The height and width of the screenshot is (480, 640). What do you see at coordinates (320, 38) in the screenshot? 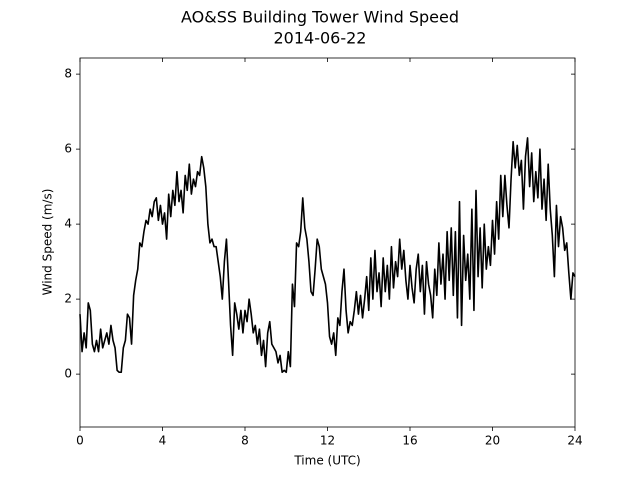
I see `chart-subtitle: 2014-06-22` at bounding box center [320, 38].